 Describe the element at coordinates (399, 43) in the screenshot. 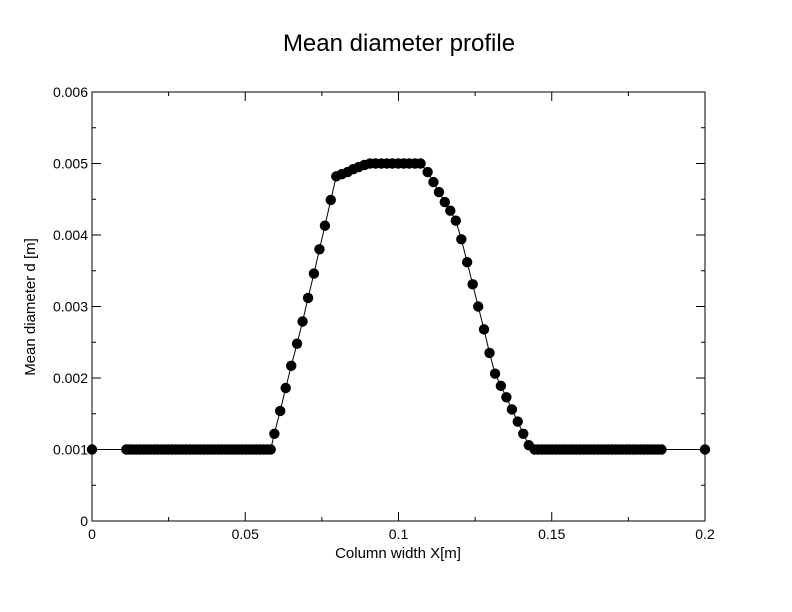

I see `chart-title: Mean diameter profile` at that location.